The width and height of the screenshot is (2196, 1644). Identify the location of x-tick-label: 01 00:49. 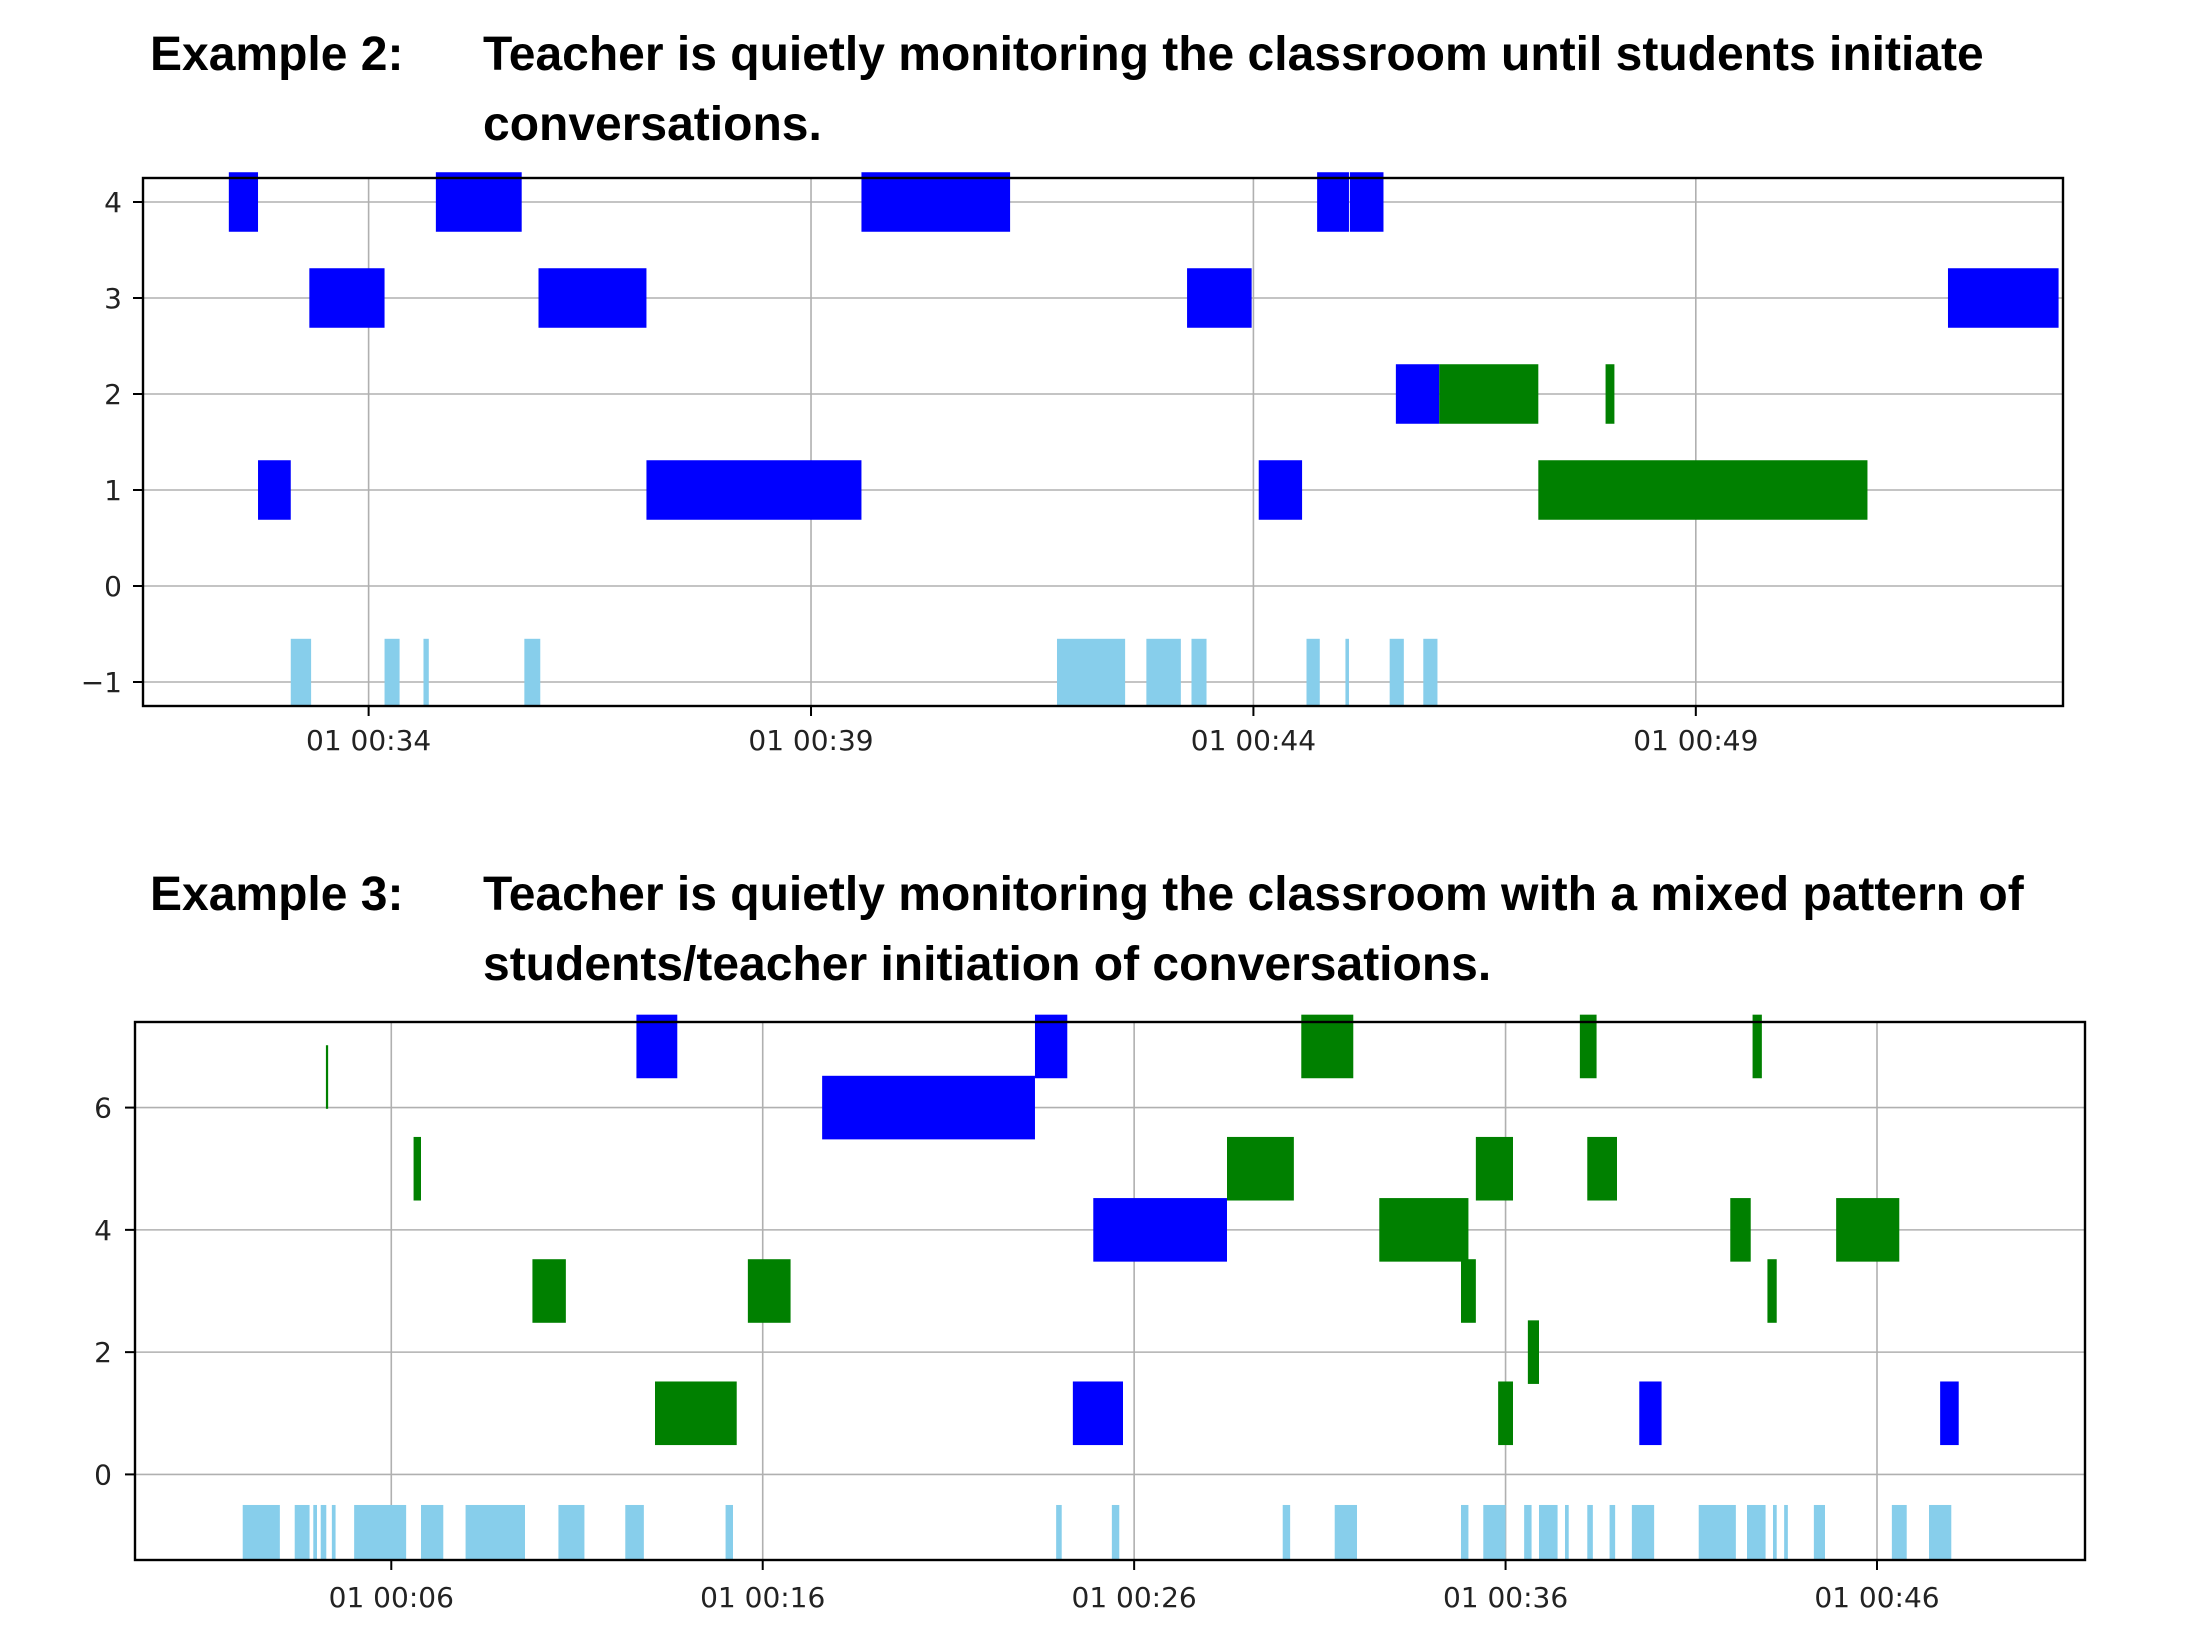
(1695, 740).